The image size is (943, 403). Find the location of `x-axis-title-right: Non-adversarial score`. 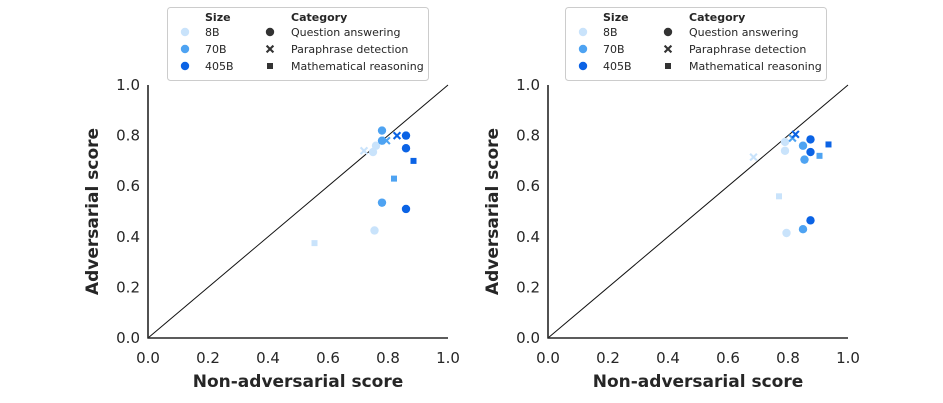

x-axis-title-right: Non-adversarial score is located at coordinates (698, 382).